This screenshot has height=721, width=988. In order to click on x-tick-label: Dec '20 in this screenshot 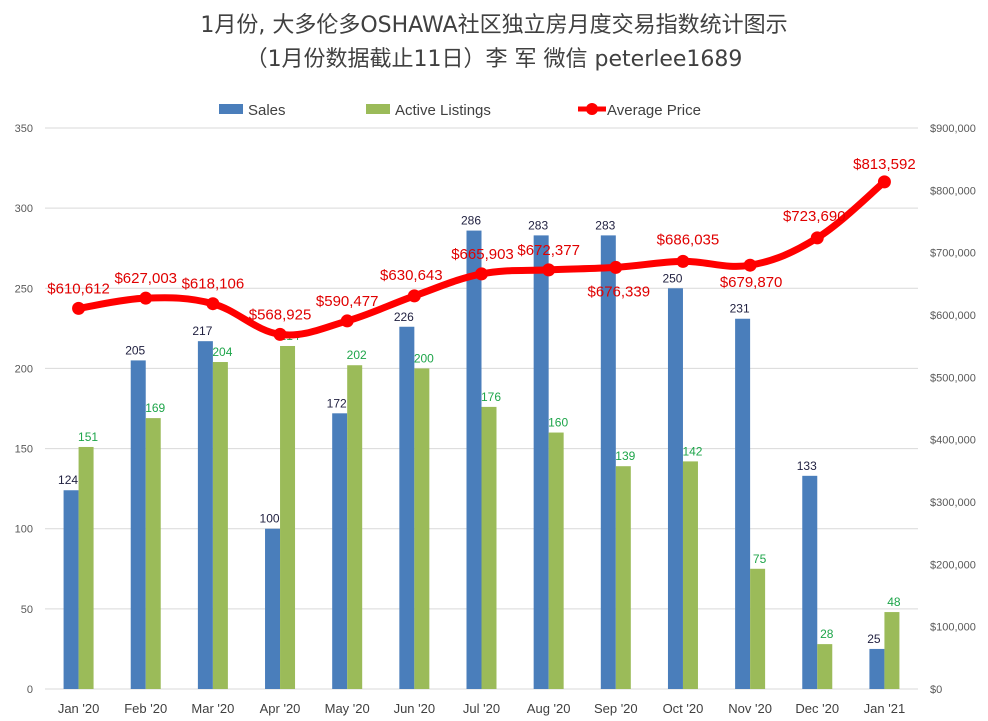, I will do `click(817, 708)`.